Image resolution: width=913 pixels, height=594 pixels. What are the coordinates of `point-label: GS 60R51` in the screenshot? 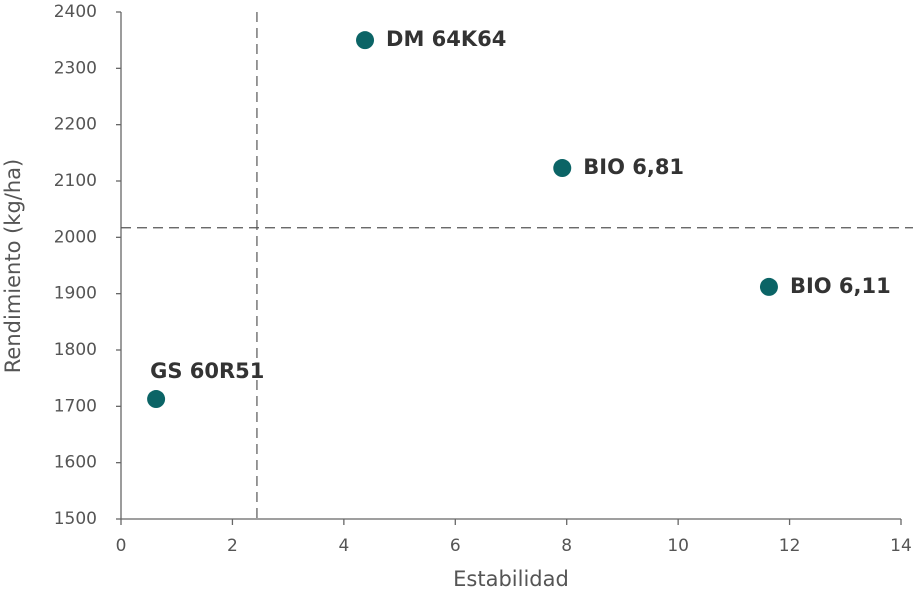 It's located at (207, 371).